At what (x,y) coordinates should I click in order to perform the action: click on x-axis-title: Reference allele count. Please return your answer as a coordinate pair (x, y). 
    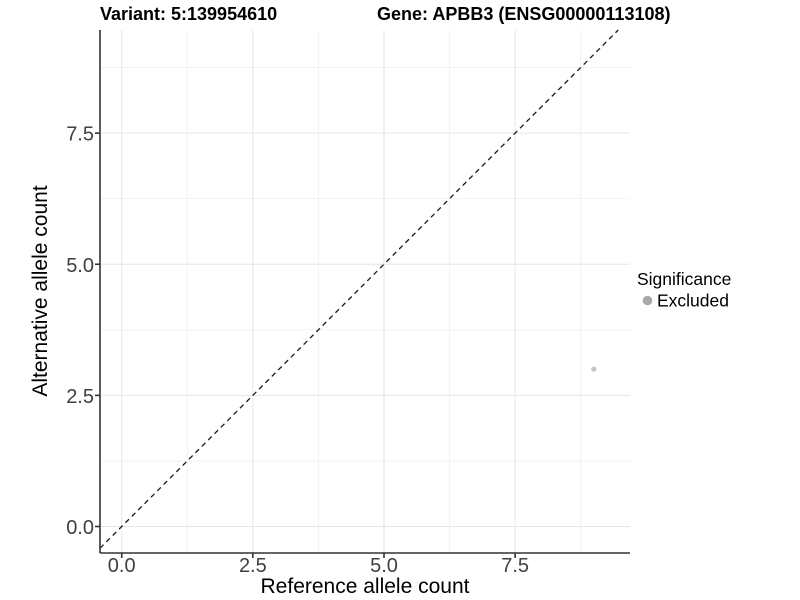
    Looking at the image, I should click on (365, 586).